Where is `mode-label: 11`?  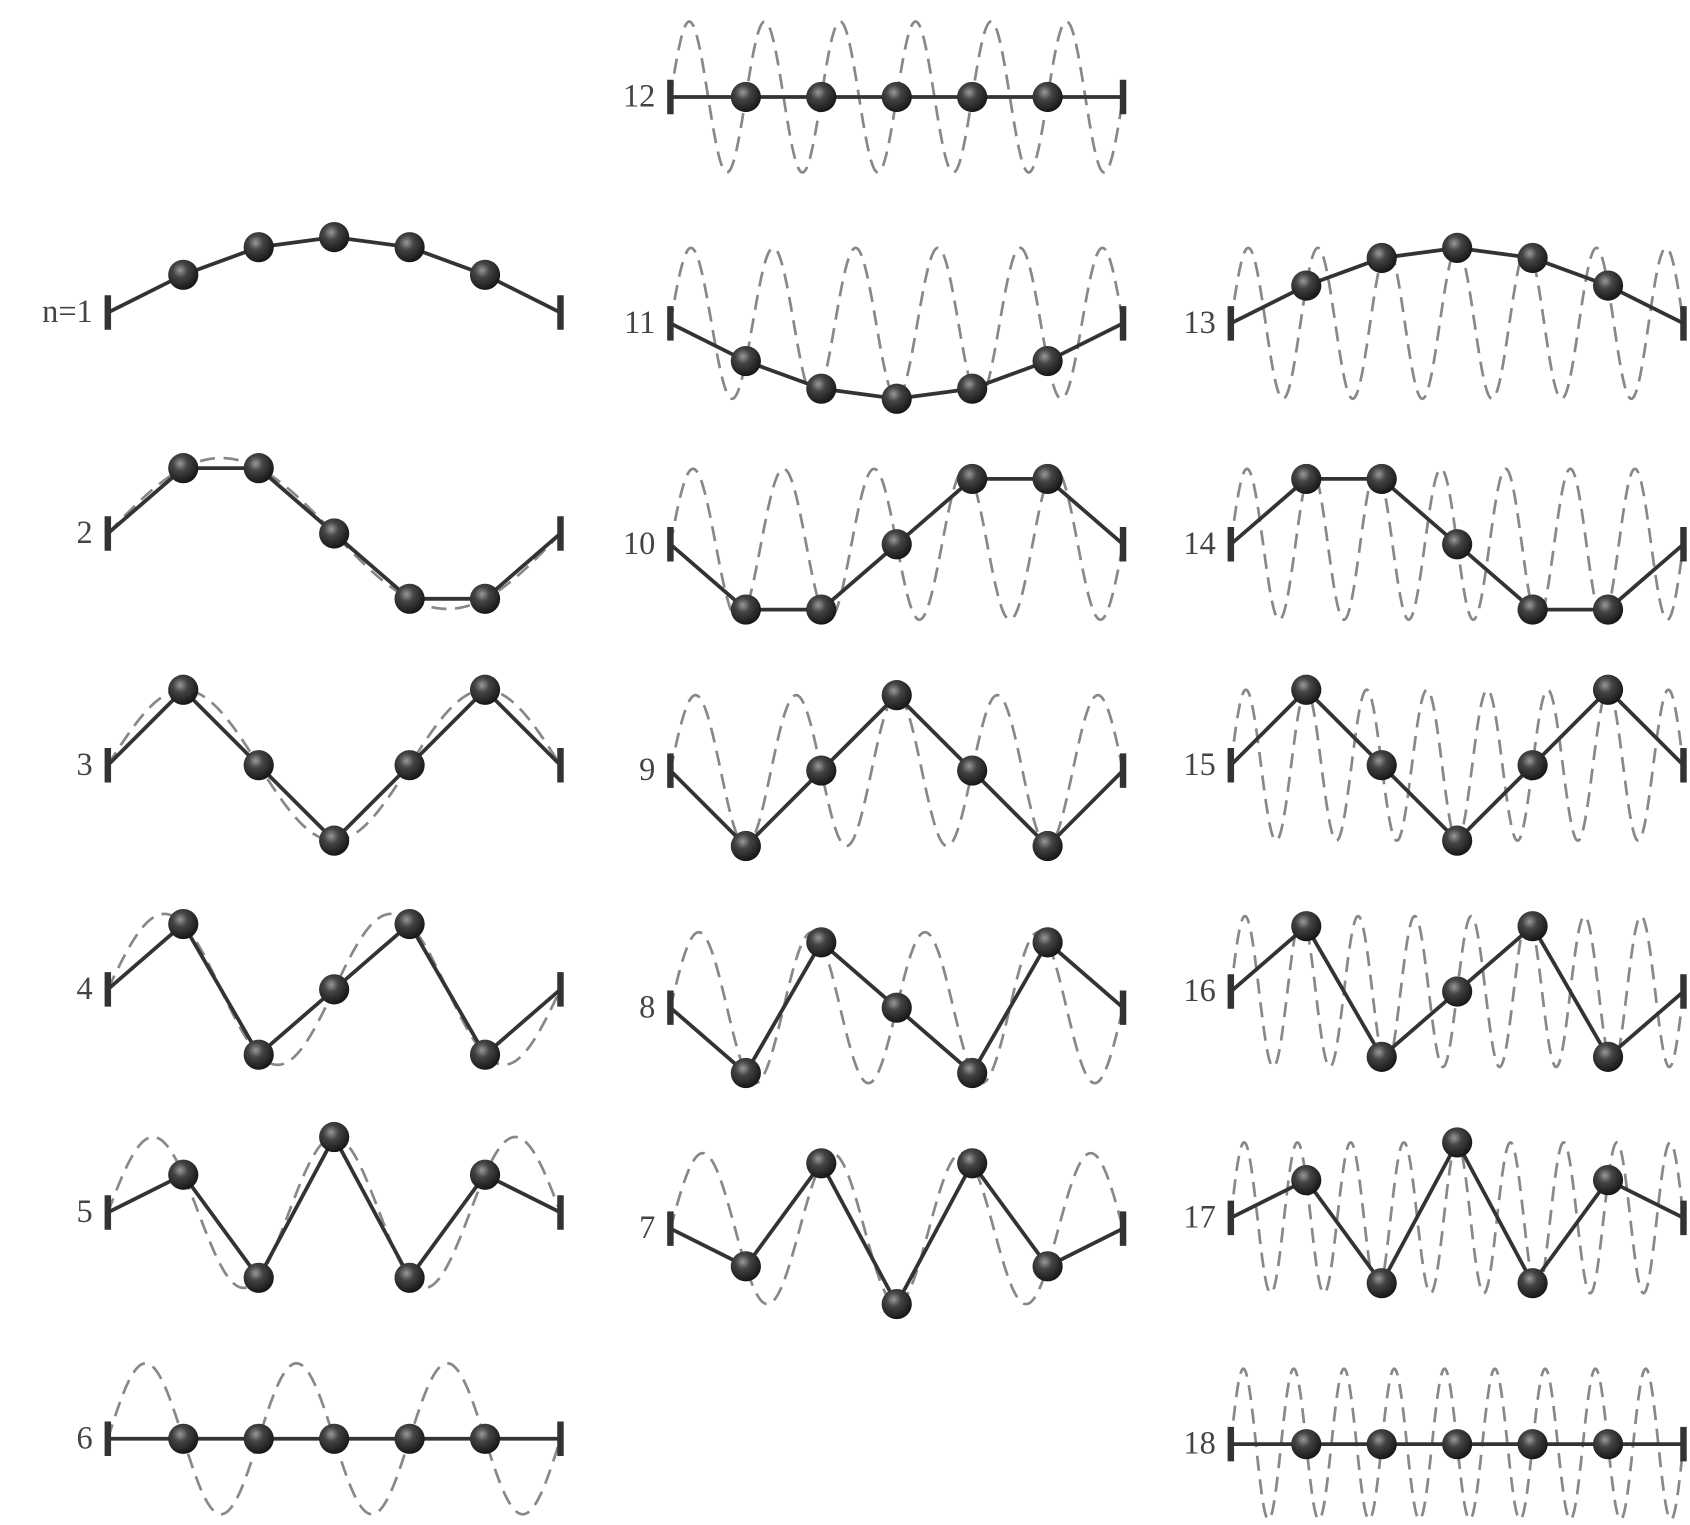
mode-label: 11 is located at coordinates (639, 322).